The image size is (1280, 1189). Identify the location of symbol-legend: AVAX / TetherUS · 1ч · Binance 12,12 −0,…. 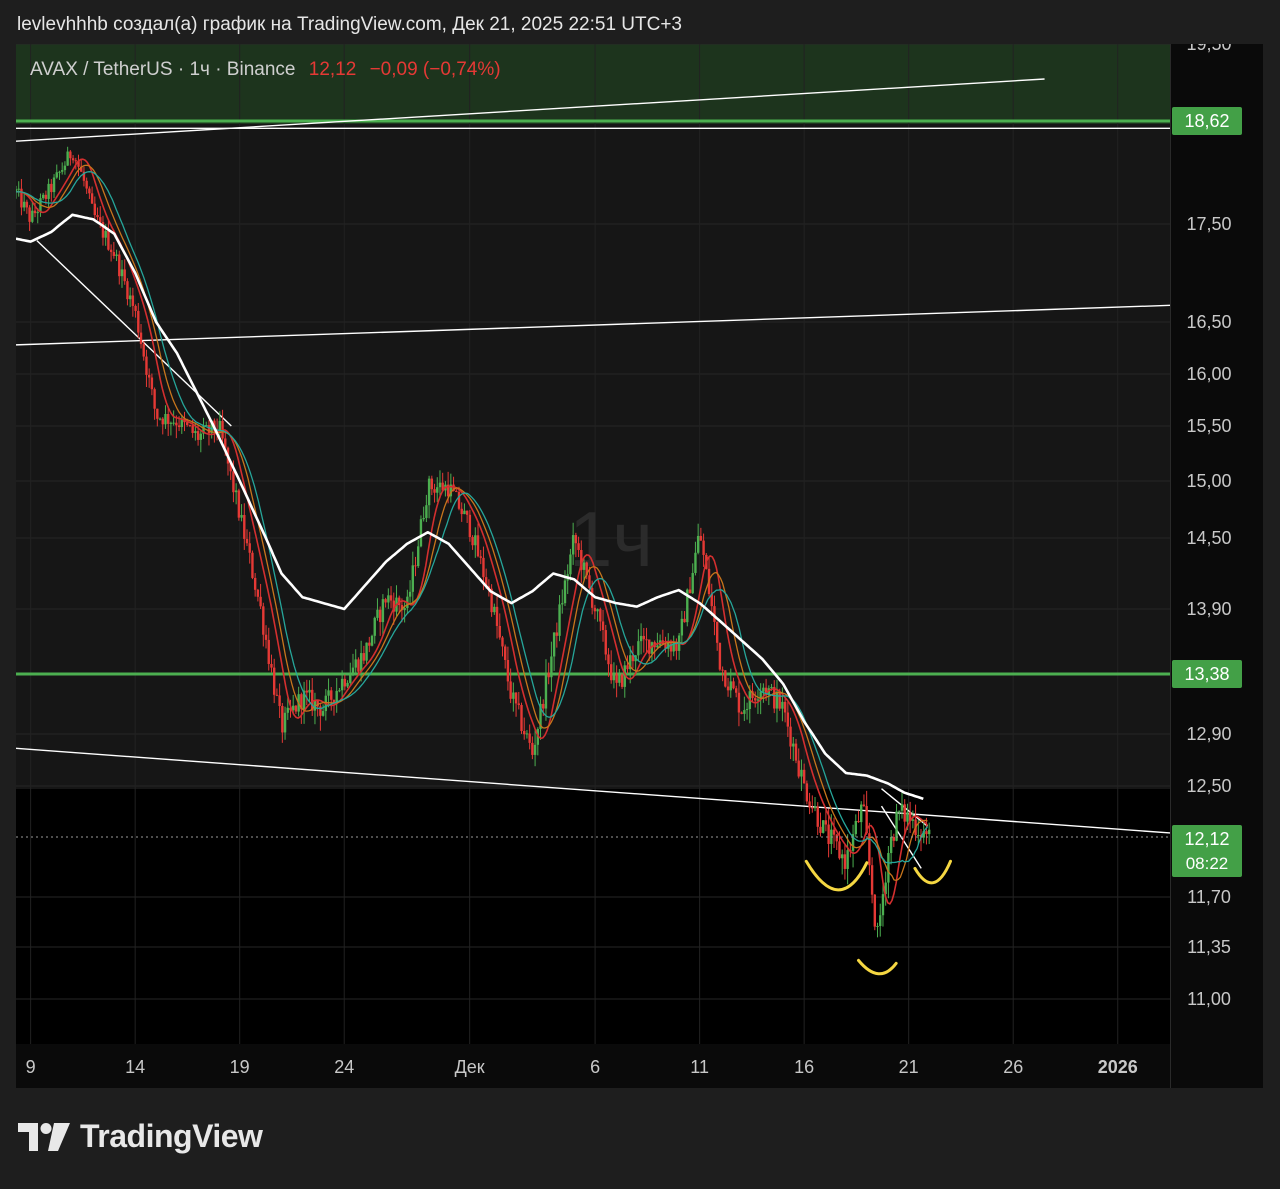
(265, 70).